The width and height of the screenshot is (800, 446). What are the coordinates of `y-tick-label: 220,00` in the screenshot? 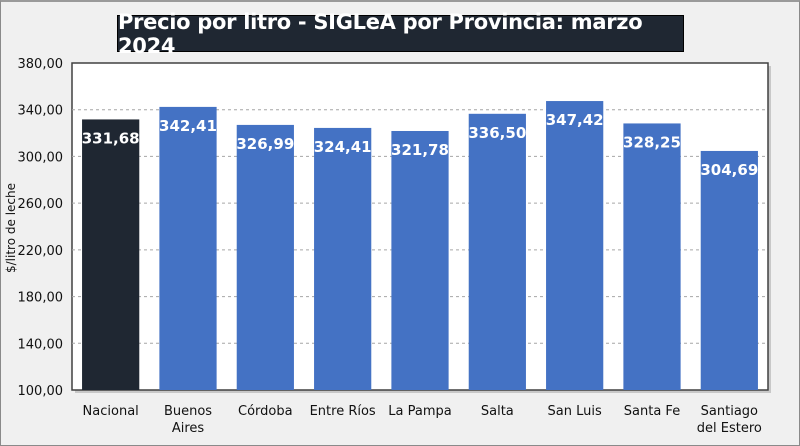 It's located at (41, 251).